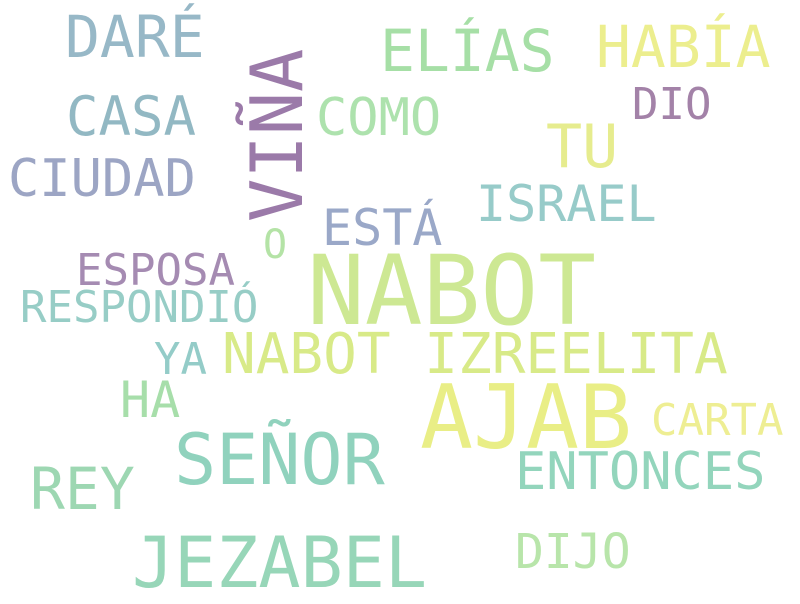  What do you see at coordinates (379, 118) in the screenshot?
I see `word-como: COMO` at bounding box center [379, 118].